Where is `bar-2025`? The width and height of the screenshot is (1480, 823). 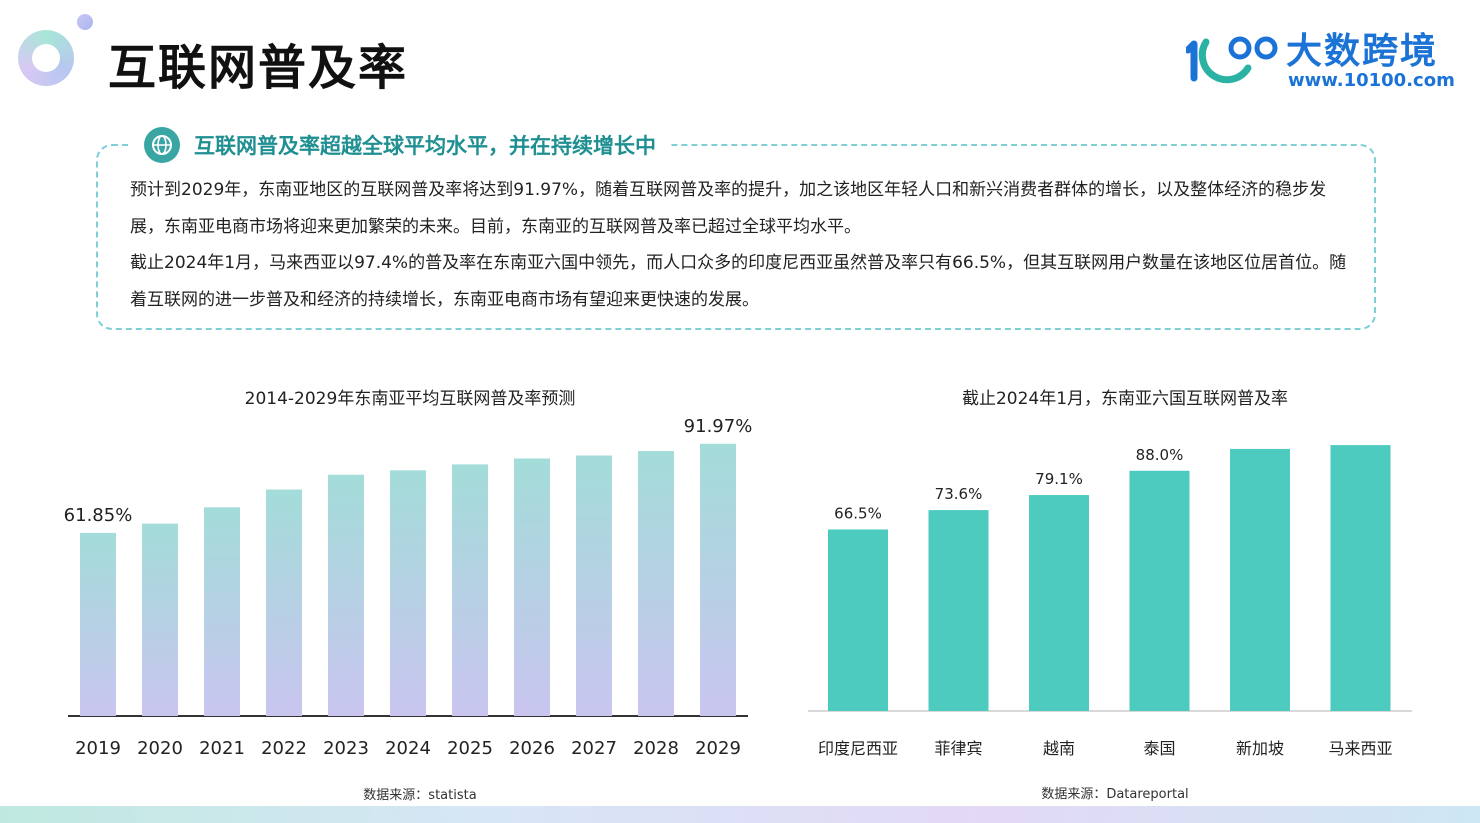 bar-2025 is located at coordinates (470, 590).